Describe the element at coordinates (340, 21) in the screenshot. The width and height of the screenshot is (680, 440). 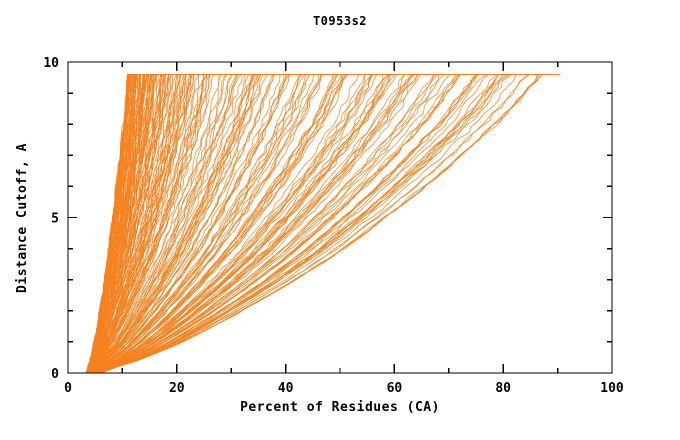
I see `chart-title: T0953s2` at that location.